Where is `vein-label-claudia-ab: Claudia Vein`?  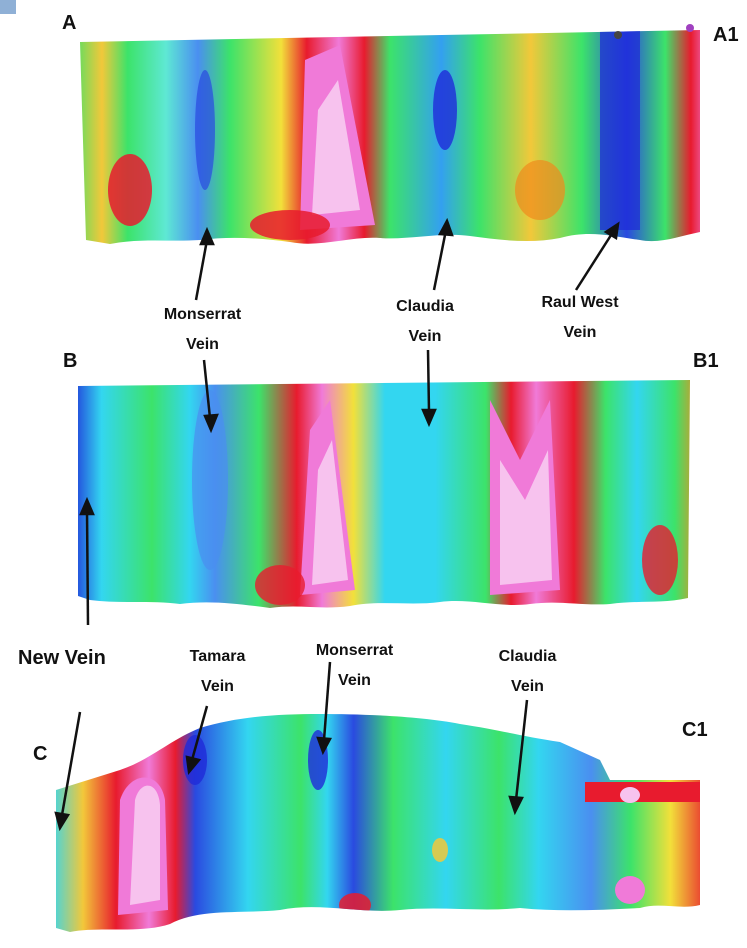 vein-label-claudia-ab: Claudia Vein is located at coordinates (425, 322).